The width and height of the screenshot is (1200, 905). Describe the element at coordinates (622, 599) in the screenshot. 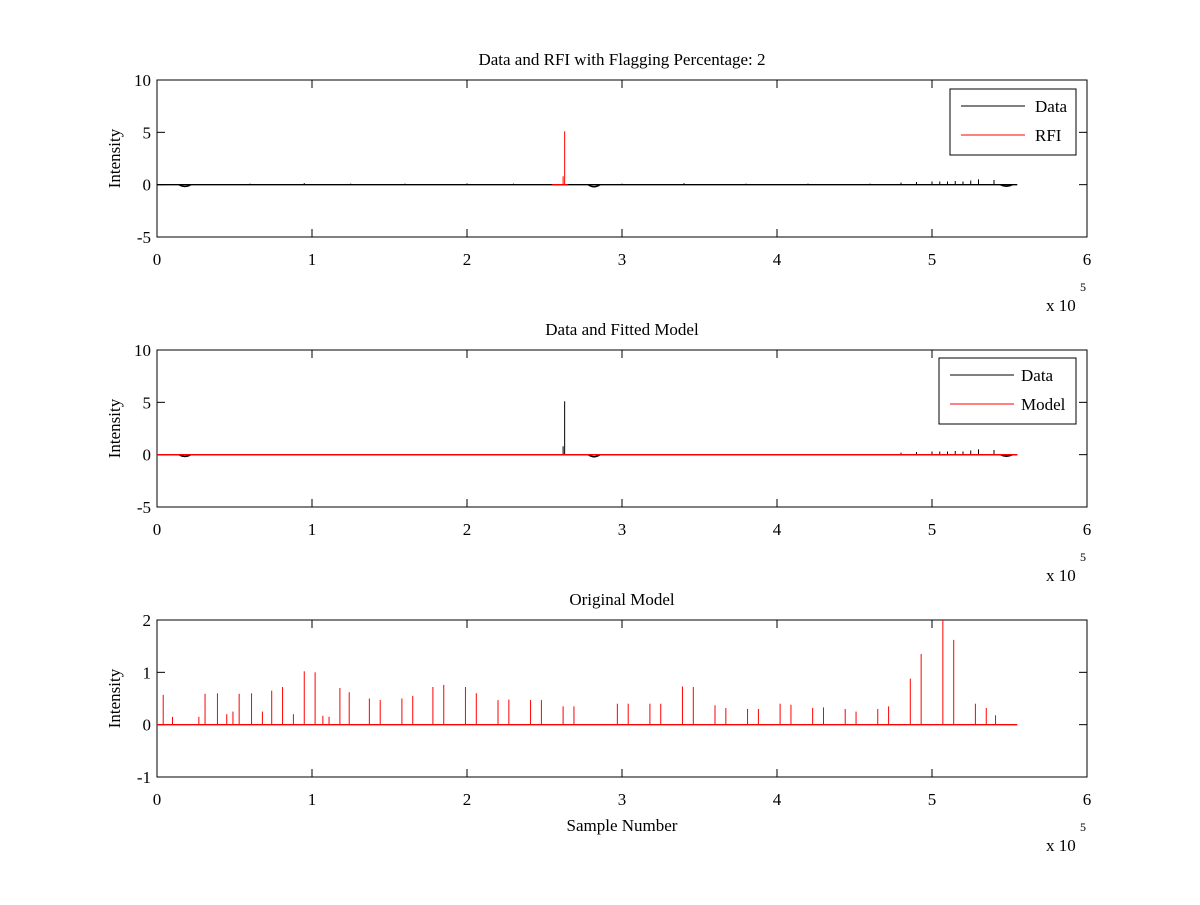

I see `subplot-title: Original Model` at that location.